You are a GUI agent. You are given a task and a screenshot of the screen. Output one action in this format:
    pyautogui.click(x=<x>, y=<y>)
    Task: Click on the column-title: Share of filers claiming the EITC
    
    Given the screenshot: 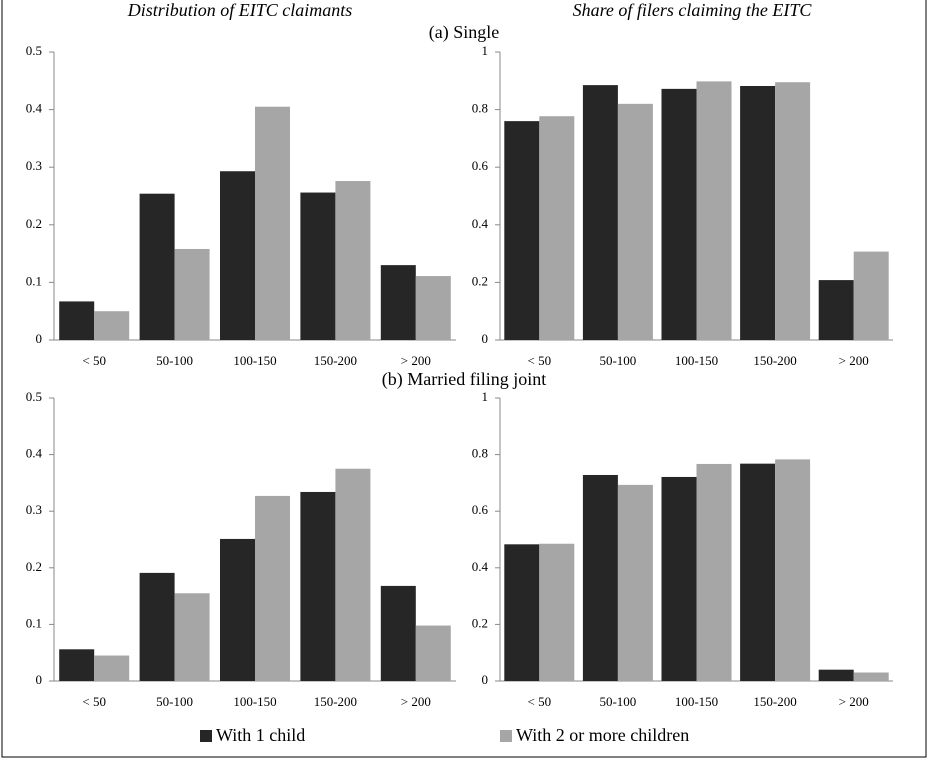 What is the action you would take?
    pyautogui.click(x=693, y=10)
    